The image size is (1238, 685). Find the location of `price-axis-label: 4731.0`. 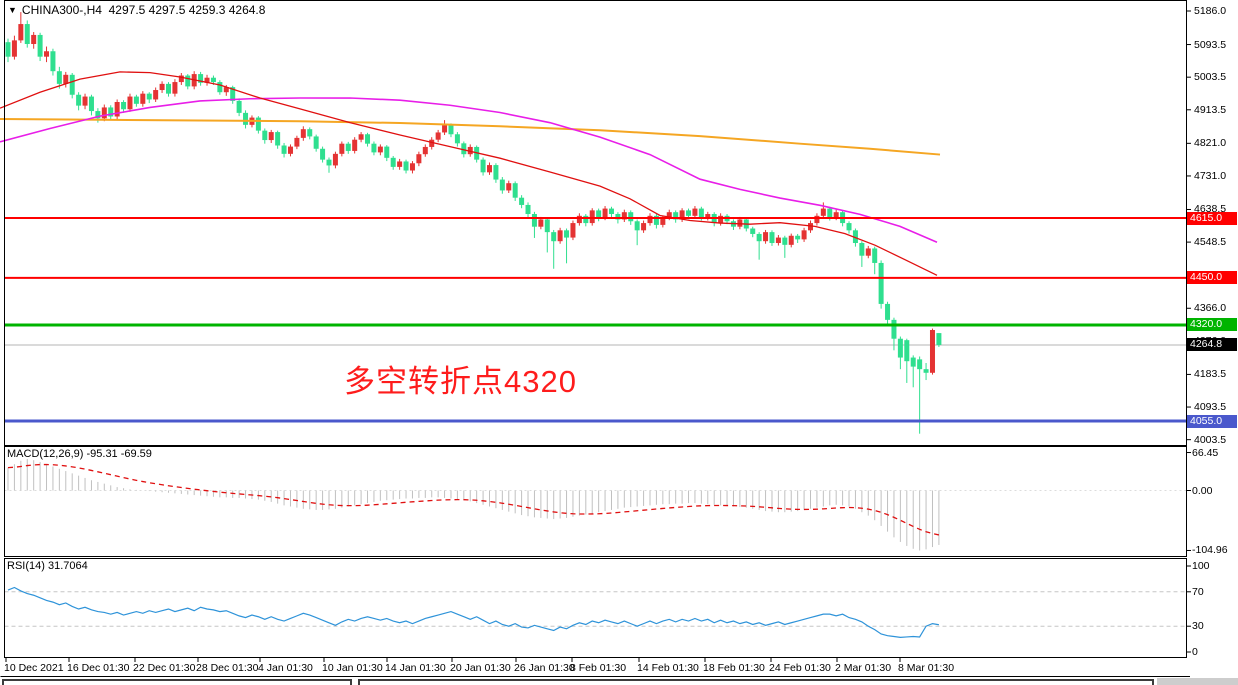

price-axis-label: 4731.0 is located at coordinates (1210, 175).